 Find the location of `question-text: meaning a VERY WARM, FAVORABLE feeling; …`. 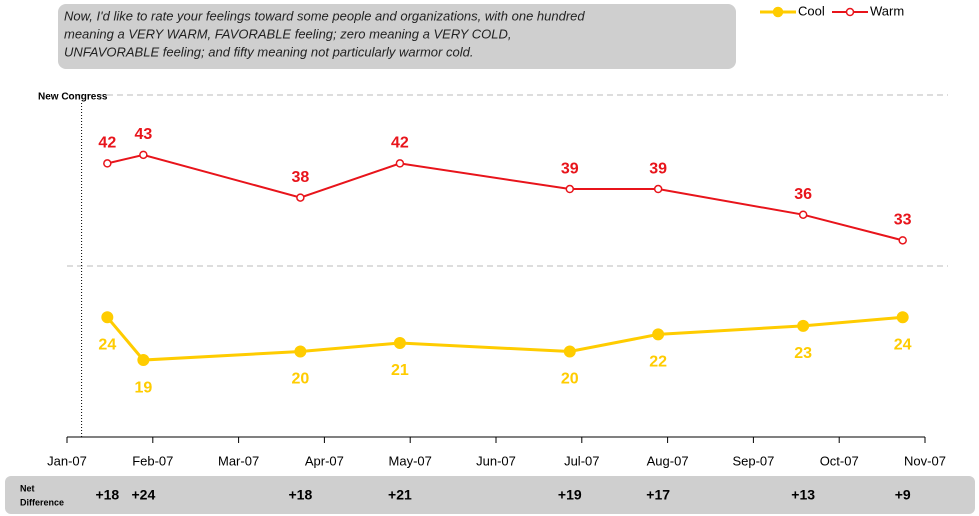

question-text: meaning a VERY WARM, FAVORABLE feeling; … is located at coordinates (288, 33).